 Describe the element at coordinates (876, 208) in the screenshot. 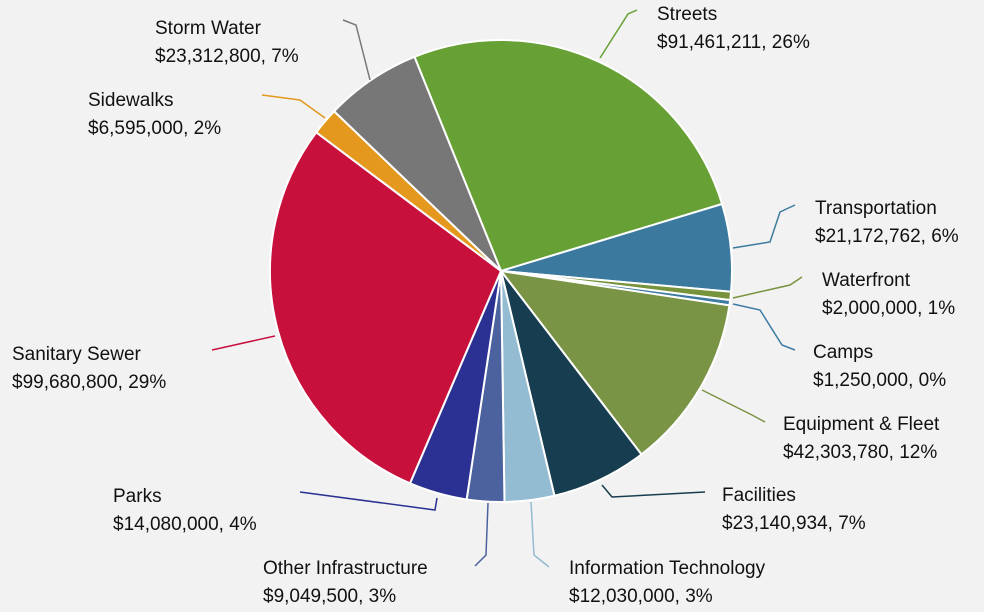

I see `slice-label: Transportation` at that location.